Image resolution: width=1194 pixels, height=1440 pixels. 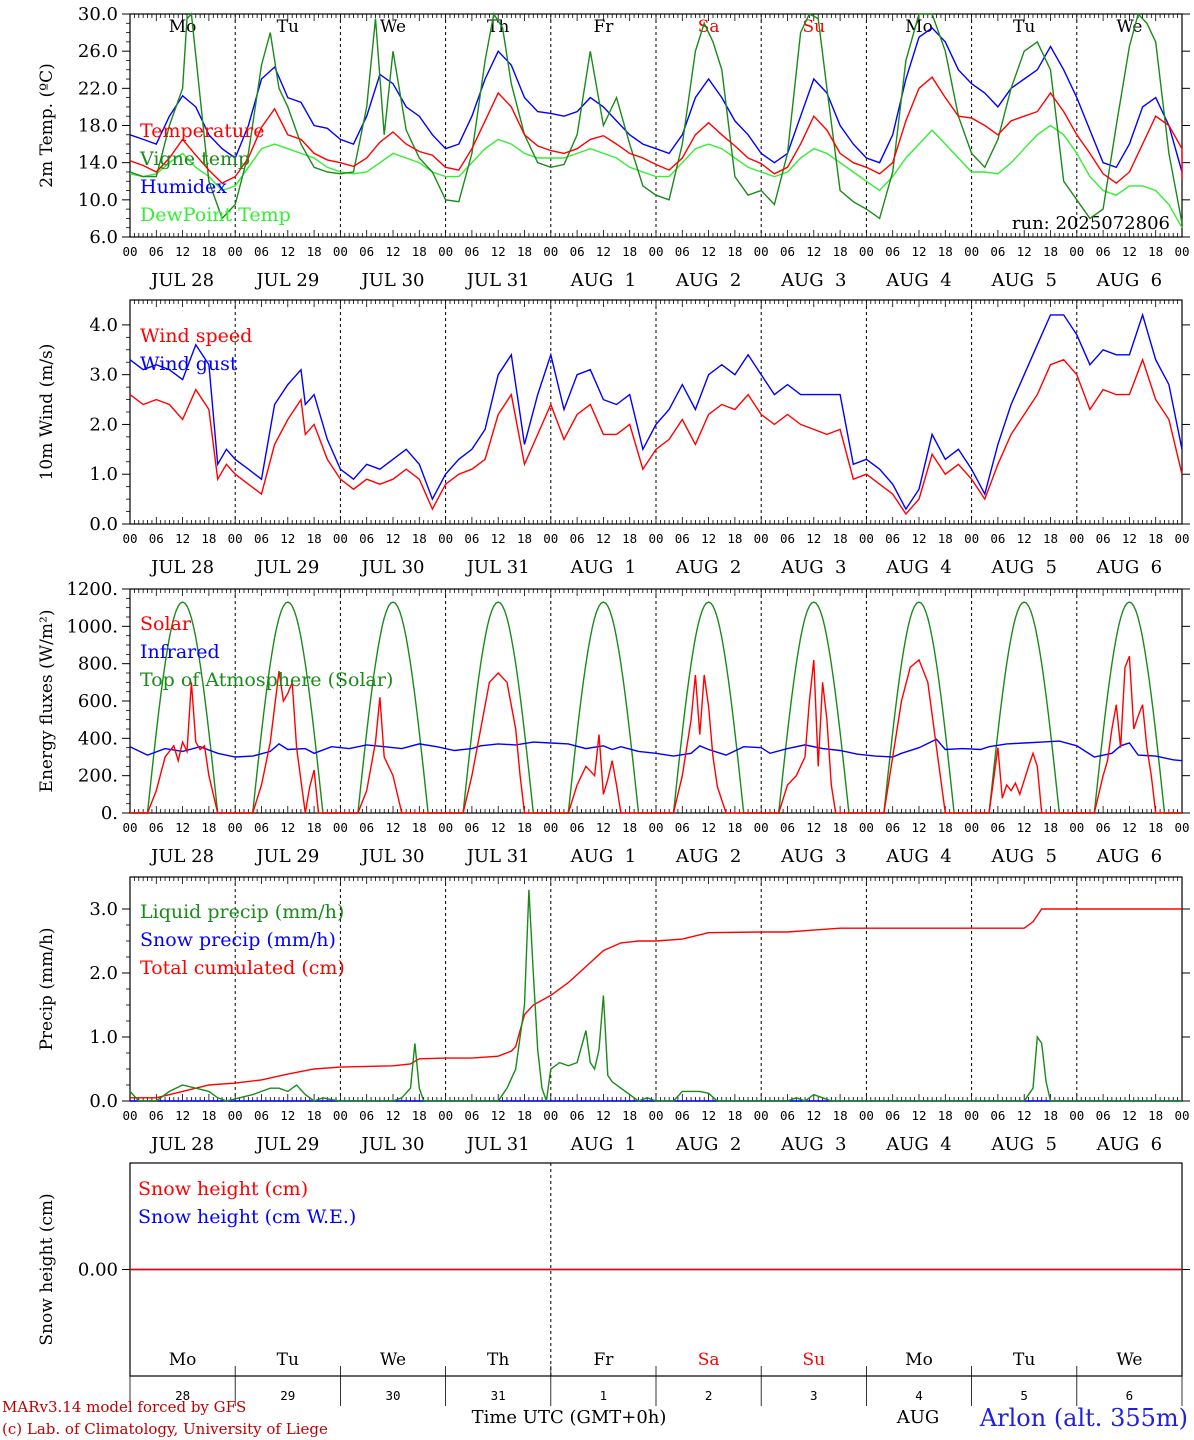 What do you see at coordinates (656, 1003) in the screenshot?
I see `series-total-cumulated-cm` at bounding box center [656, 1003].